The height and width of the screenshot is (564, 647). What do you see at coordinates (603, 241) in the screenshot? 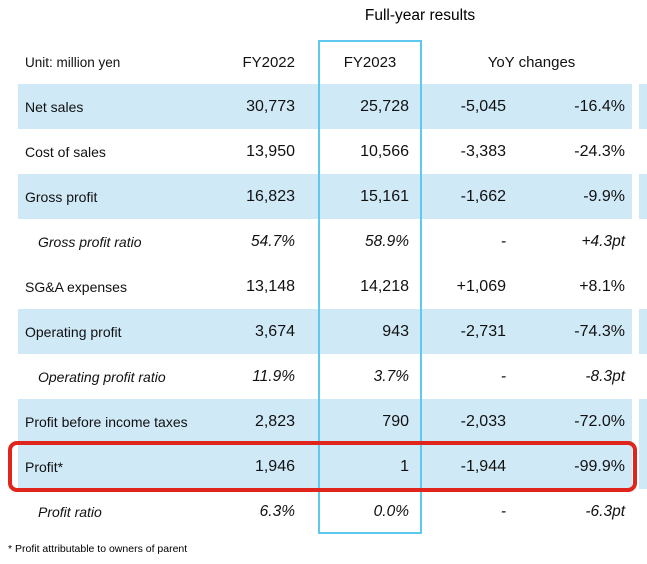
I see `yoy-change-percent: +4.3pt` at bounding box center [603, 241].